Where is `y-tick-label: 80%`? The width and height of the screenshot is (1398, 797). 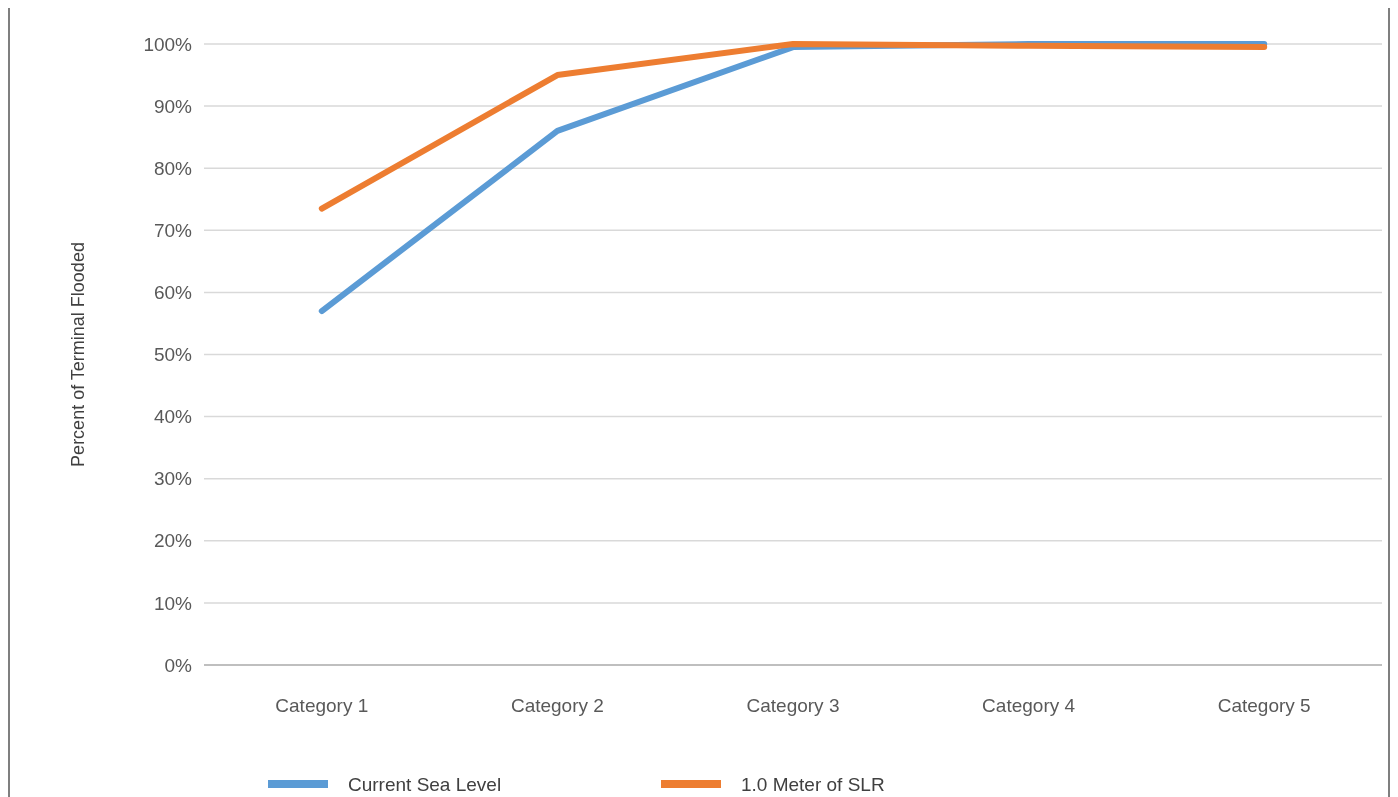 y-tick-label: 80% is located at coordinates (173, 168).